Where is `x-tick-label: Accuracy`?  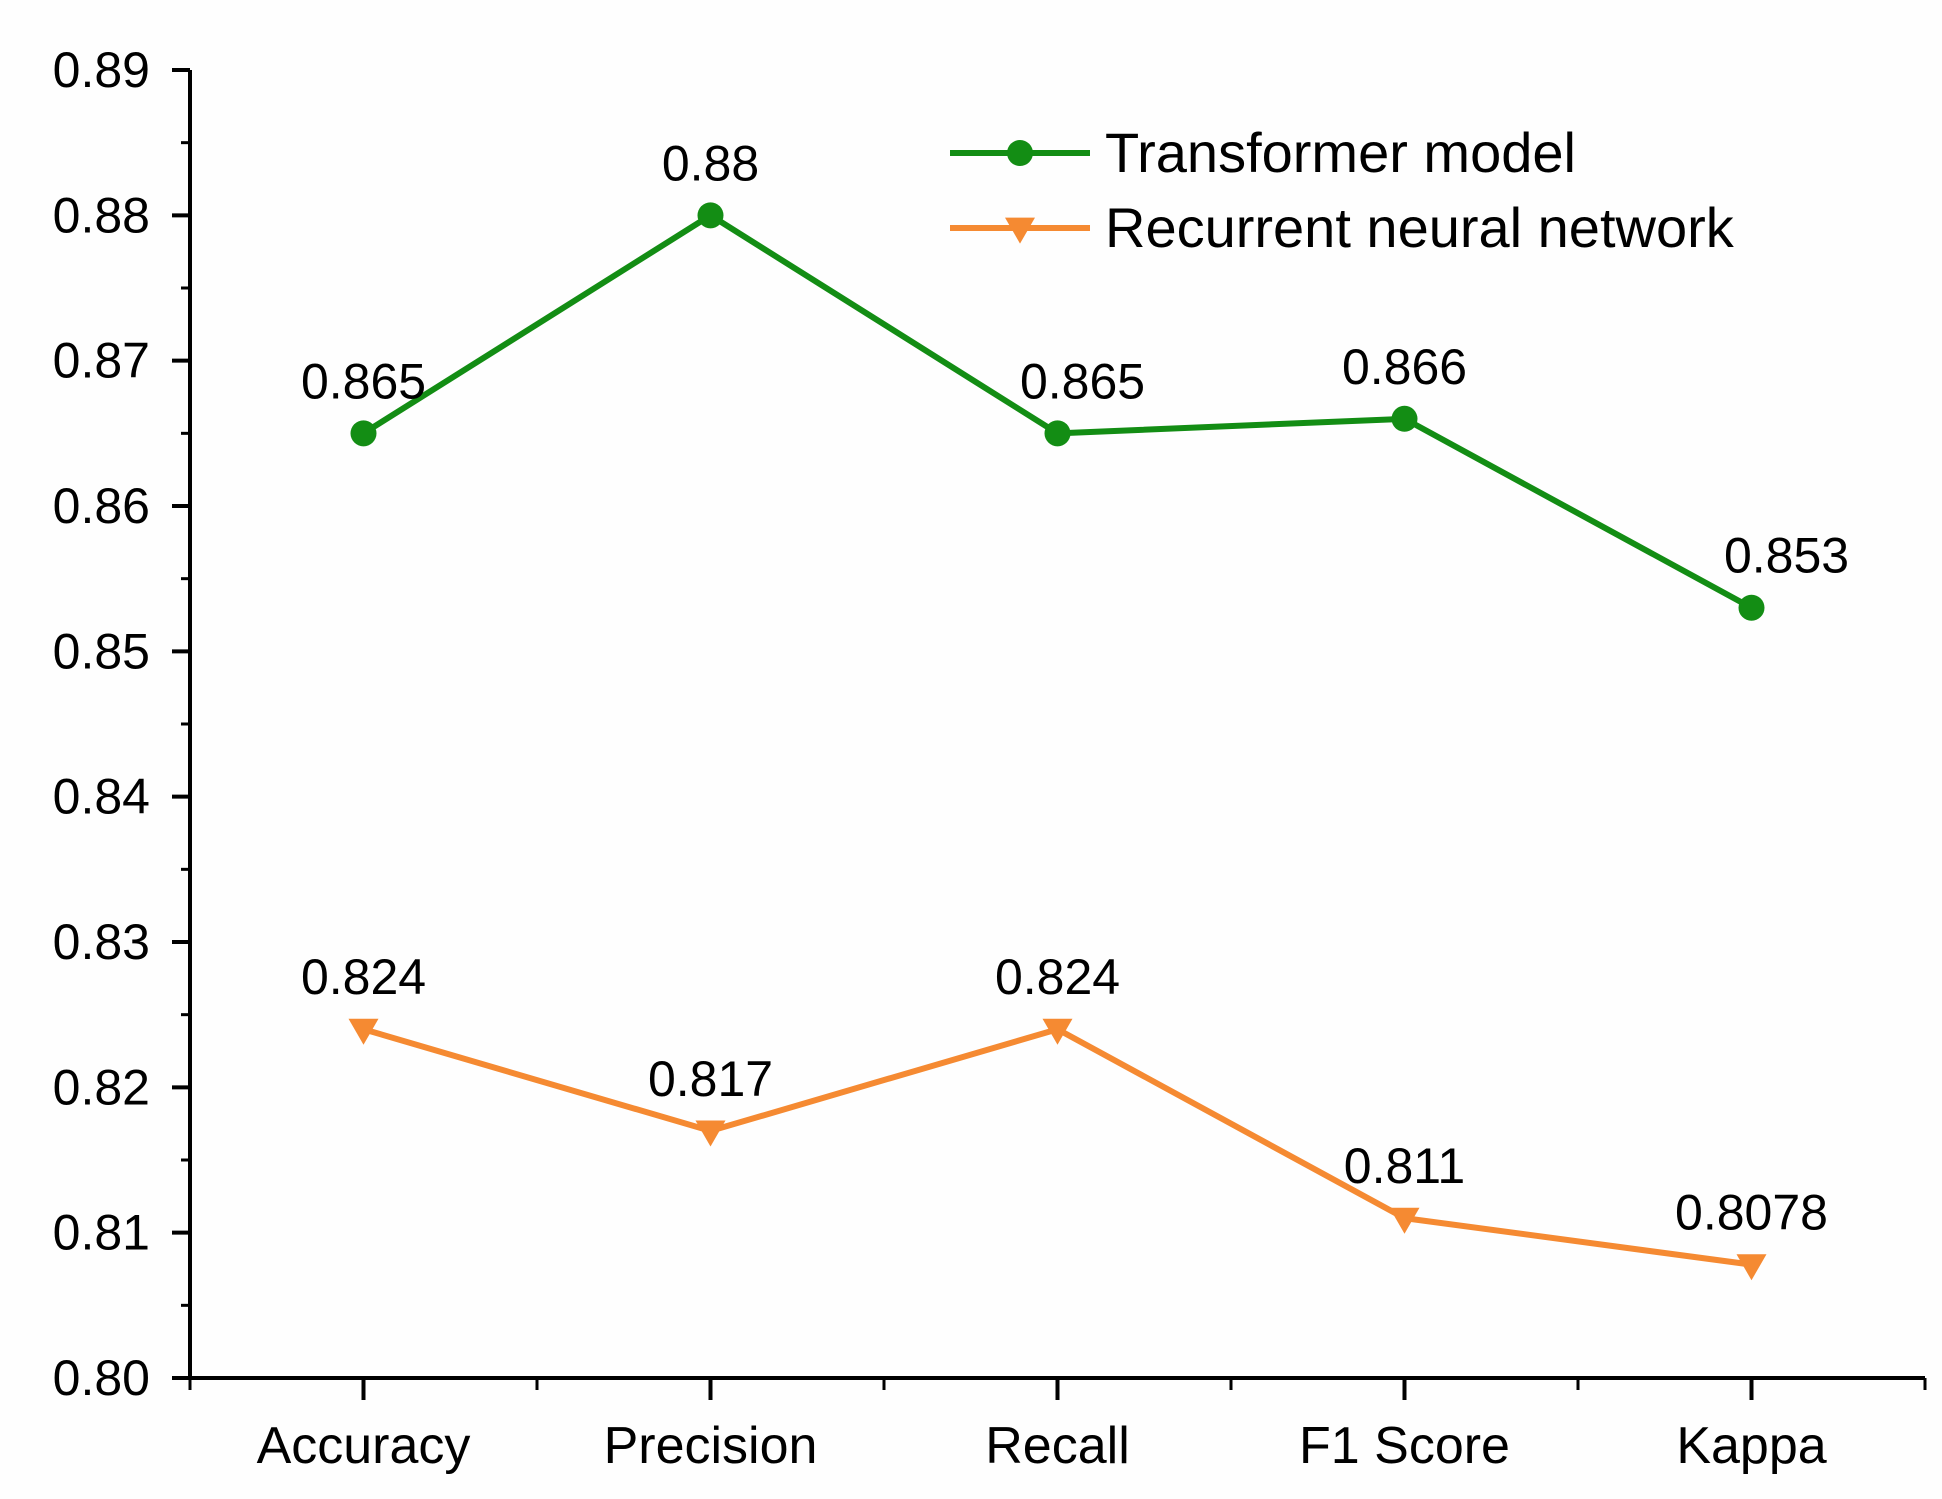 x-tick-label: Accuracy is located at coordinates (364, 1446).